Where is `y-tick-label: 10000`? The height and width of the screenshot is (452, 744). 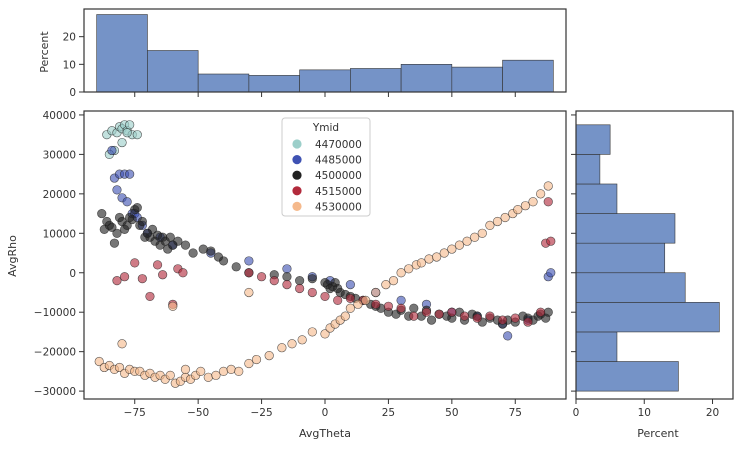
y-tick-label: 10000 is located at coordinates (59, 234).